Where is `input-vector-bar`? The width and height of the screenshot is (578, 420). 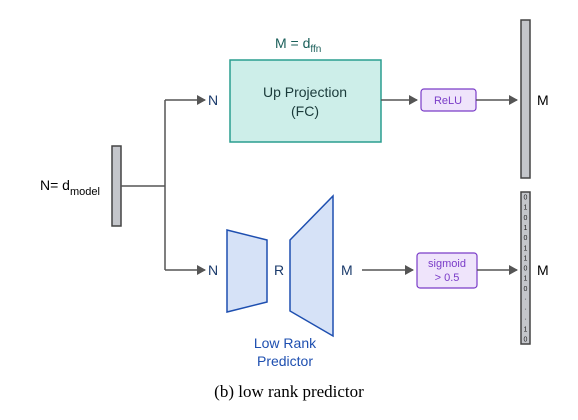 input-vector-bar is located at coordinates (116, 186).